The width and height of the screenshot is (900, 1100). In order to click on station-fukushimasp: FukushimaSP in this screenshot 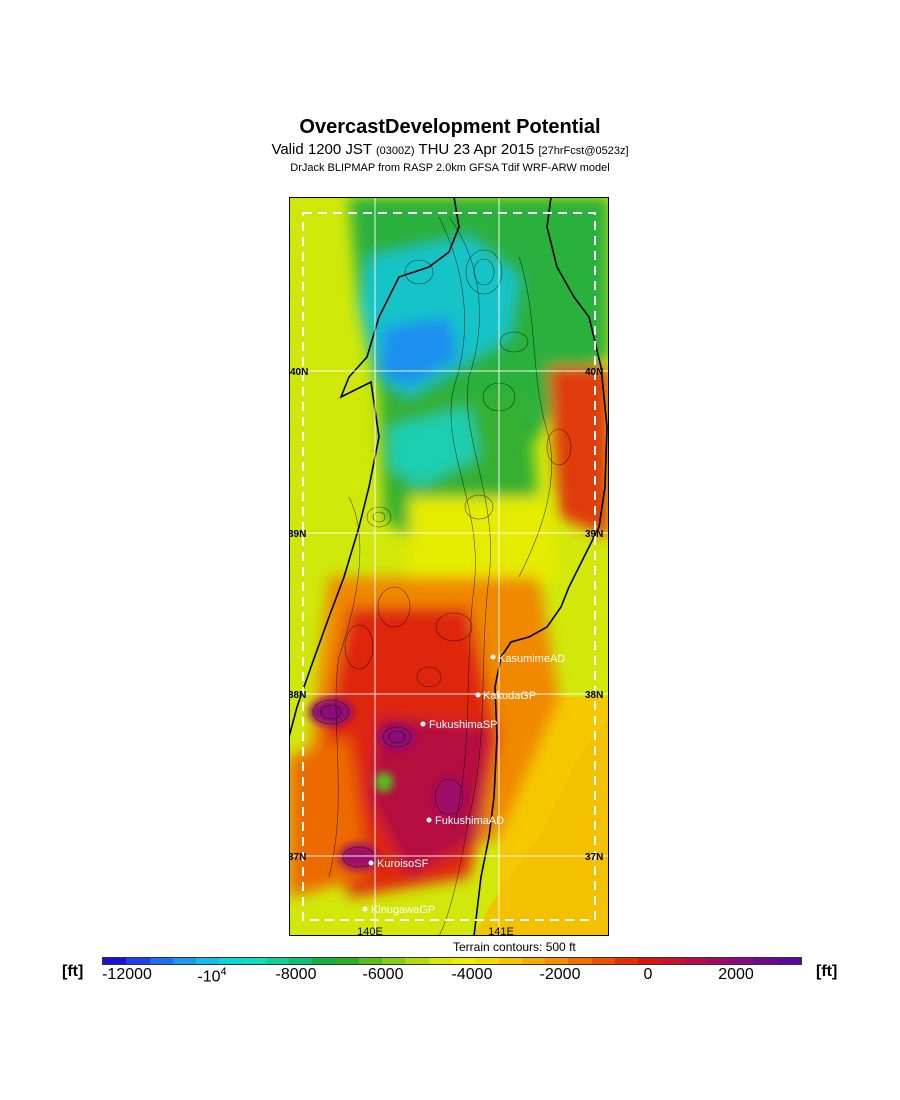, I will do `click(459, 725)`.